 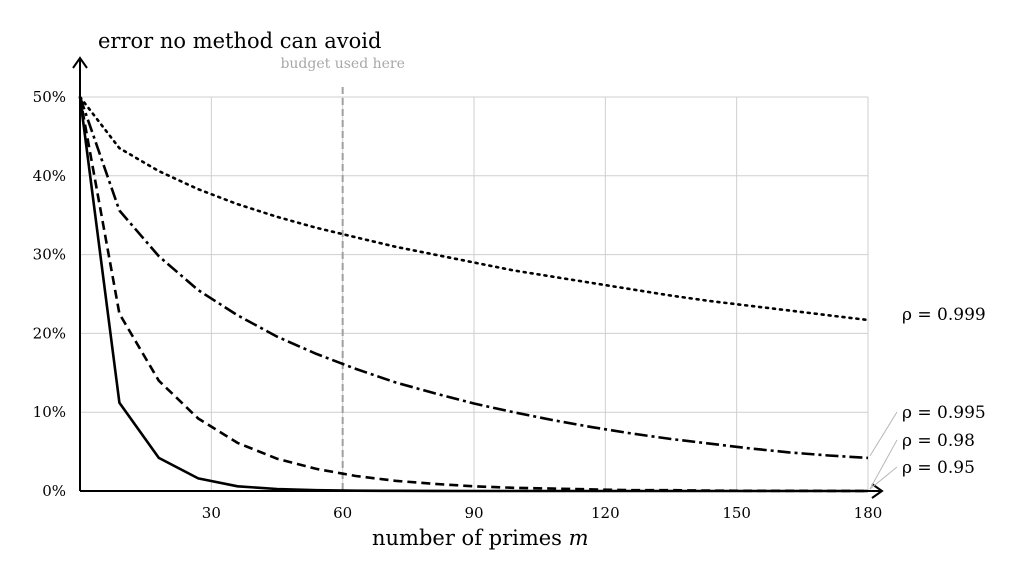 What do you see at coordinates (54, 491) in the screenshot?
I see `y-tick-label-0: 0%` at bounding box center [54, 491].